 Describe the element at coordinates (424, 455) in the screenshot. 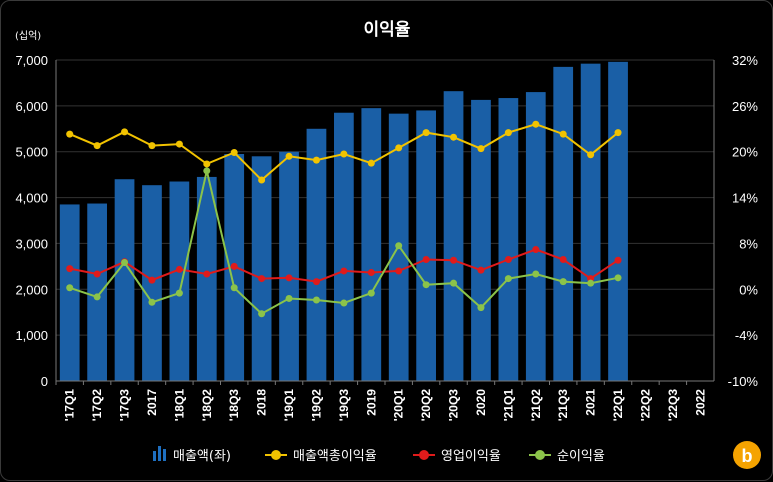

I see `legend-marker-icon` at that location.